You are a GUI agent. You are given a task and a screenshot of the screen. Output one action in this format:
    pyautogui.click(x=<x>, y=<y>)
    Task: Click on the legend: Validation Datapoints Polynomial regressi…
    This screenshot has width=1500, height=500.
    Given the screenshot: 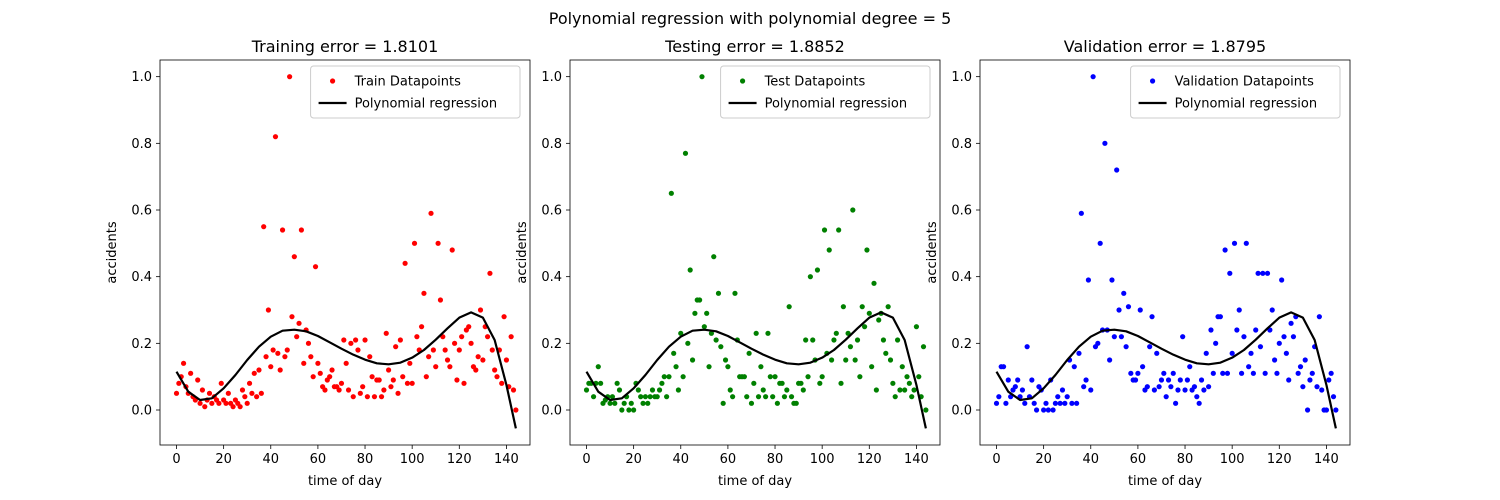 What is the action you would take?
    pyautogui.click(x=1235, y=92)
    